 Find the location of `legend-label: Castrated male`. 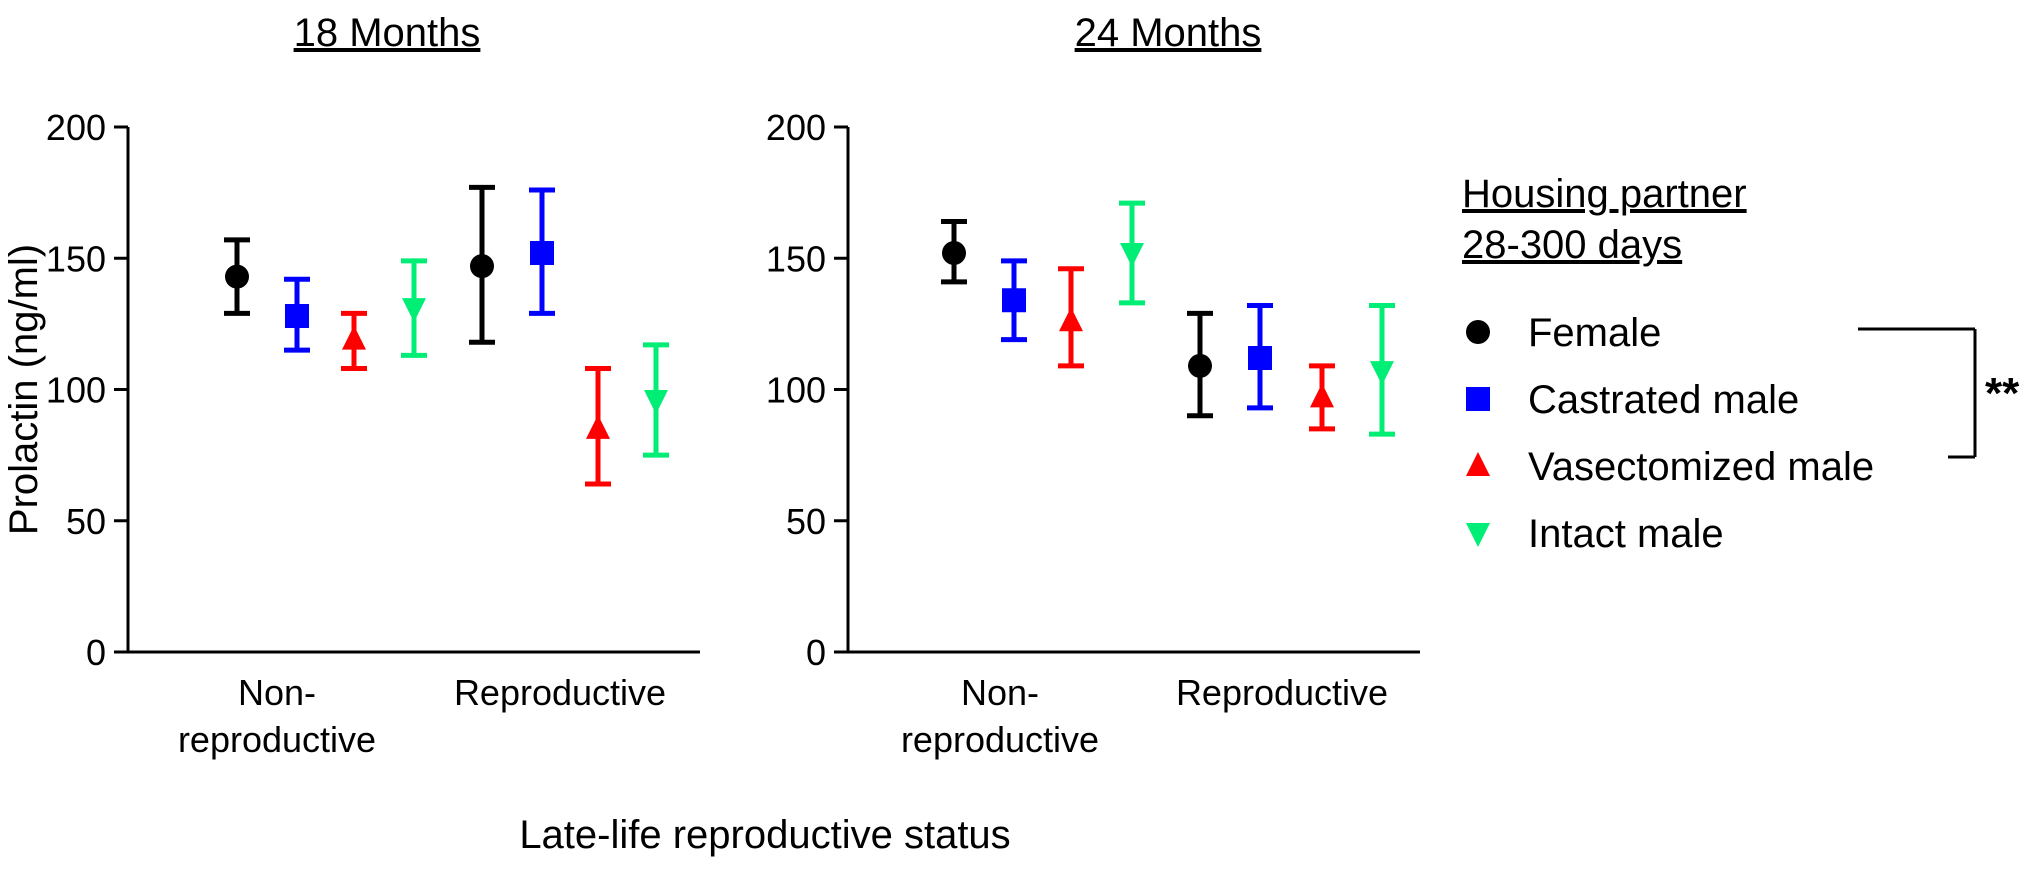

legend-label: Castrated male is located at coordinates (1663, 400).